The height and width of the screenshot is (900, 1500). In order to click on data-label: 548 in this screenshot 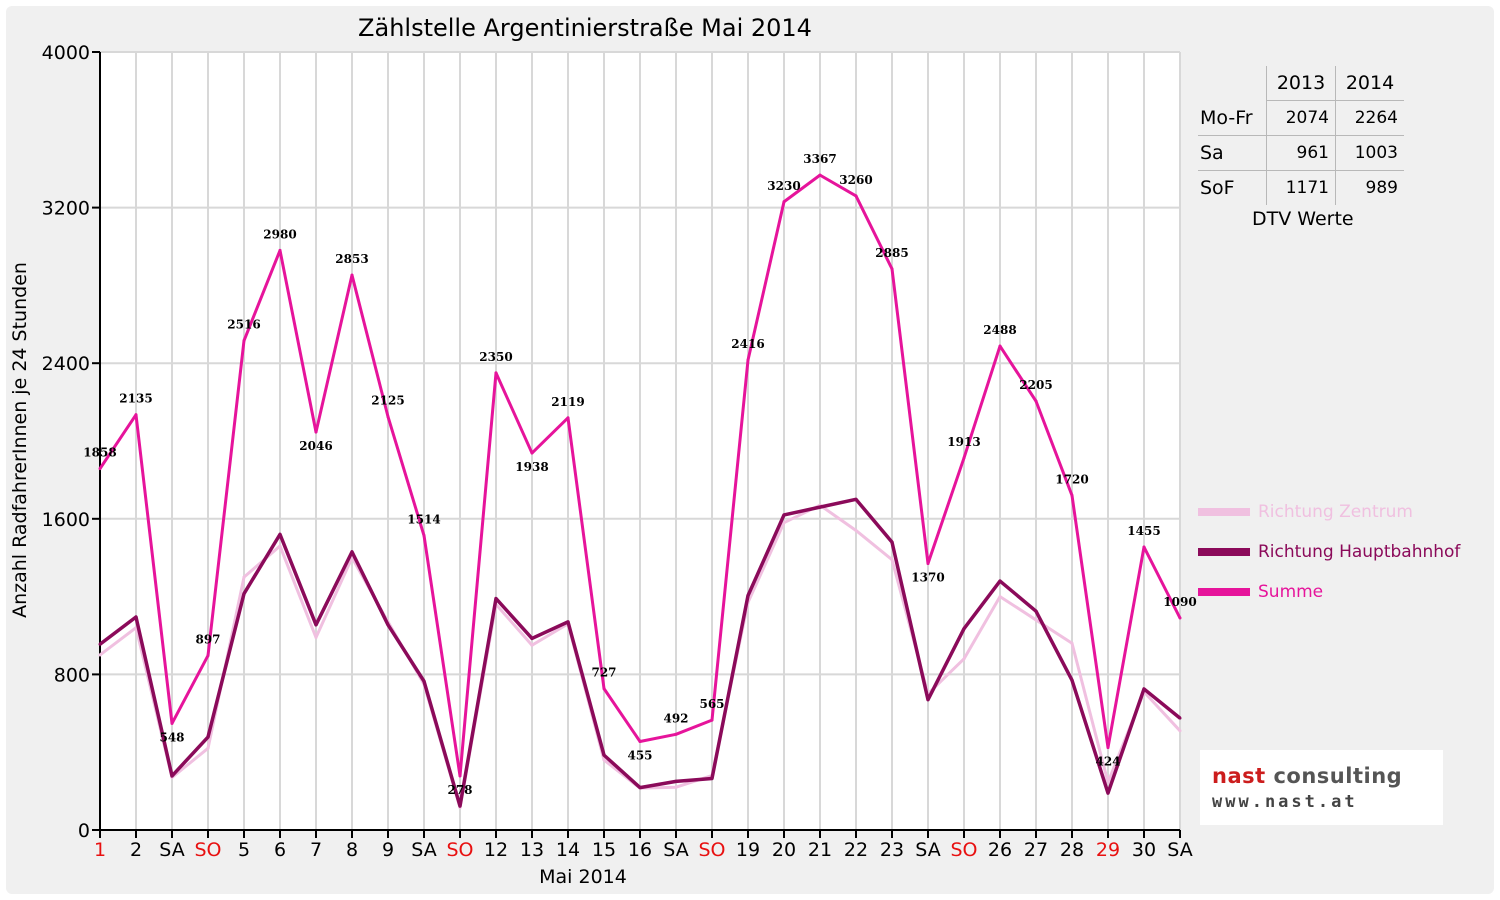, I will do `click(171, 737)`.